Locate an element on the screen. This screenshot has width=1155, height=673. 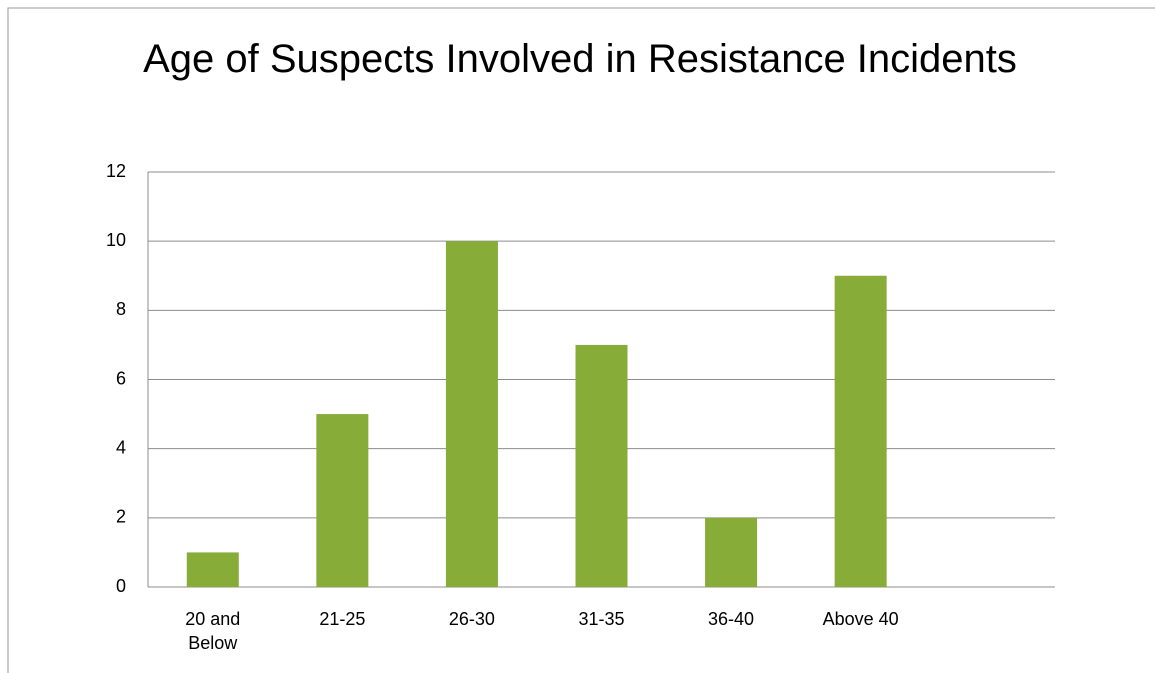
y-tick-label: 0 is located at coordinates (121, 586).